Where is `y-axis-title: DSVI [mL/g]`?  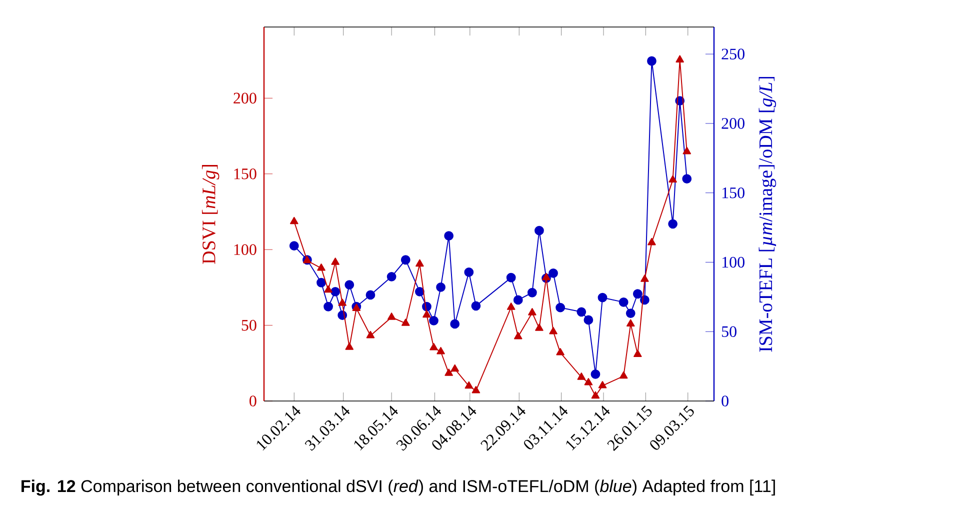 y-axis-title: DSVI [mL/g] is located at coordinates (211, 214).